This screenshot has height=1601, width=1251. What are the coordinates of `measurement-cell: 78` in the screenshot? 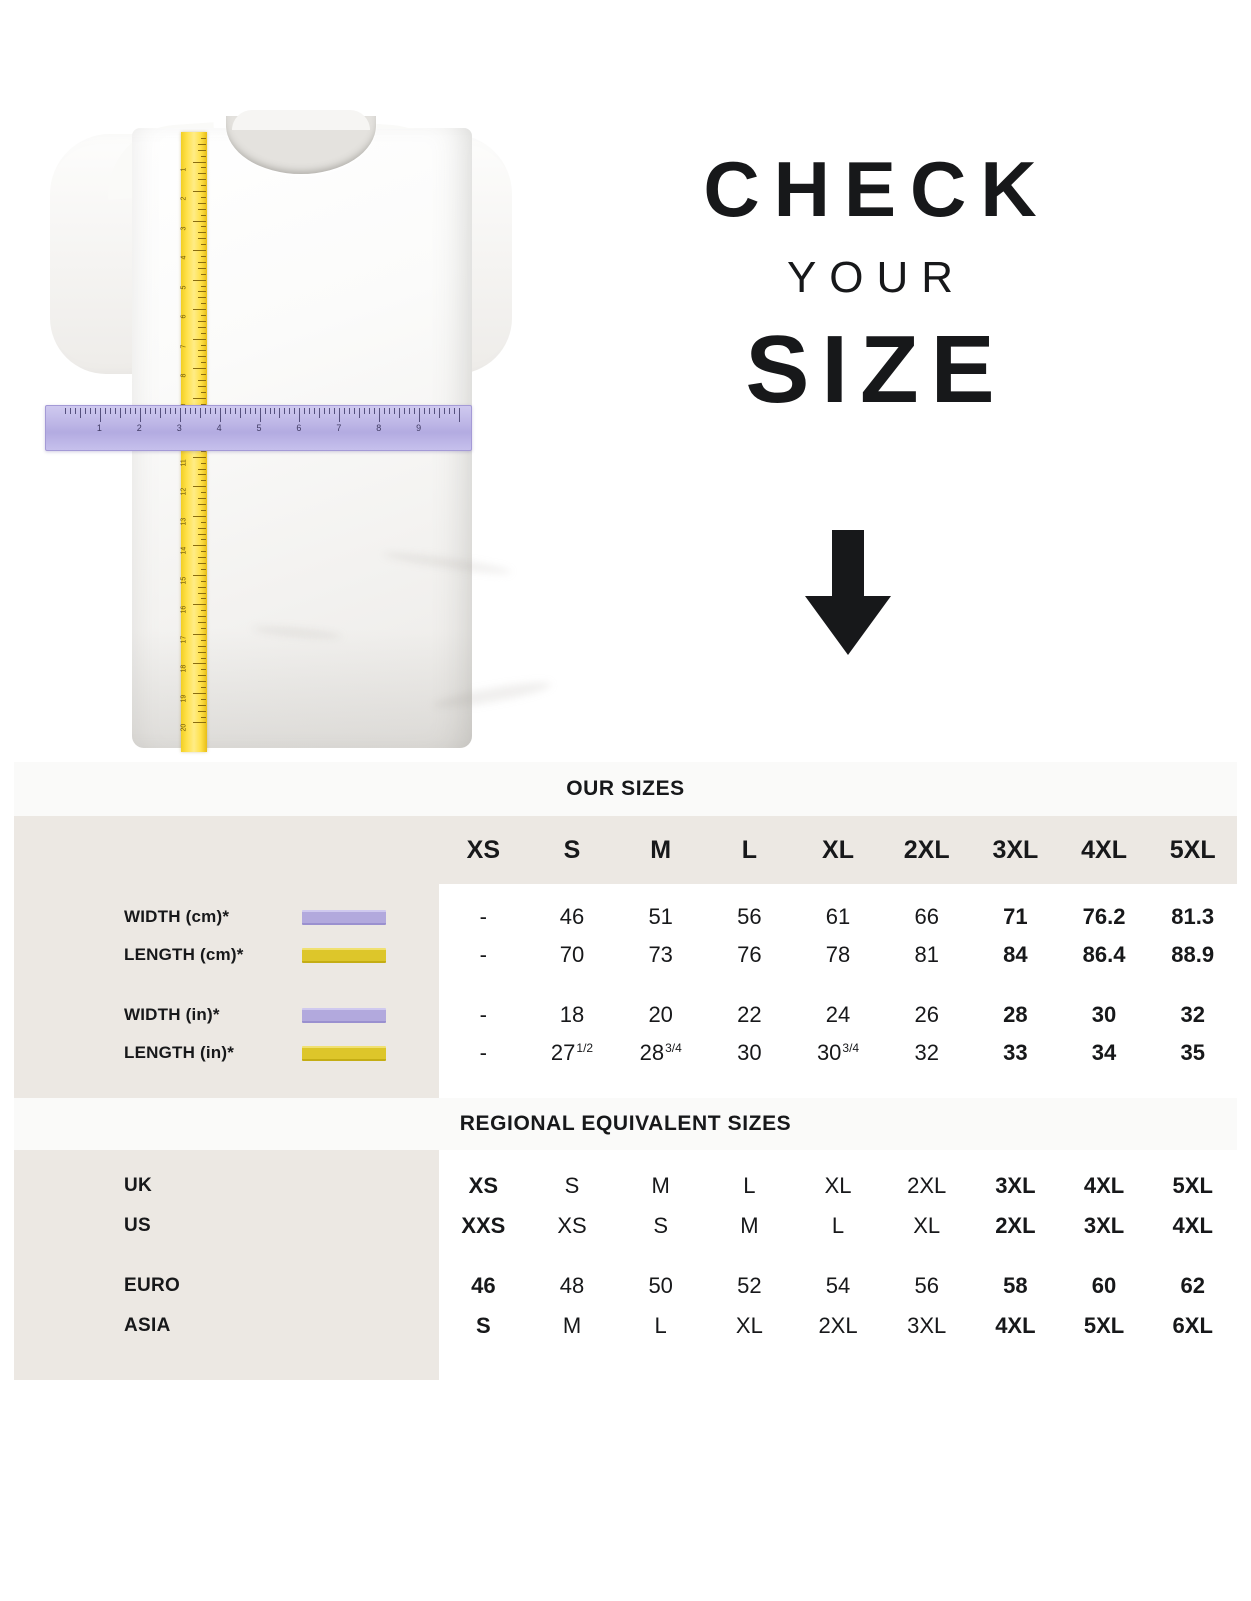 It's located at (838, 954).